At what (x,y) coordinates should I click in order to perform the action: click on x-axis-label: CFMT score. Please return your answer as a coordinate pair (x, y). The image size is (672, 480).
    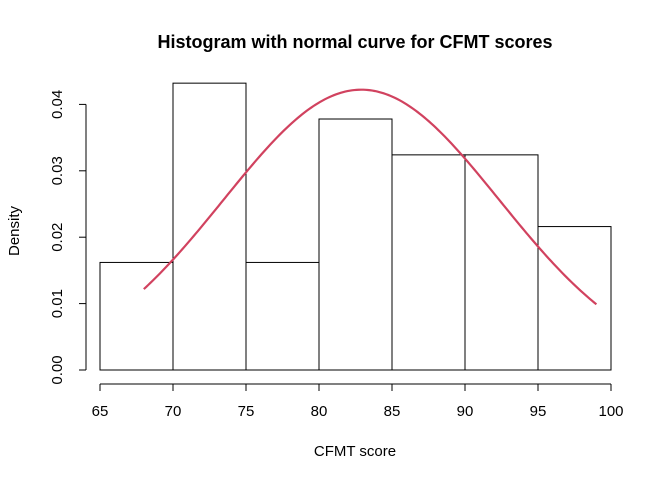
    Looking at the image, I should click on (355, 451).